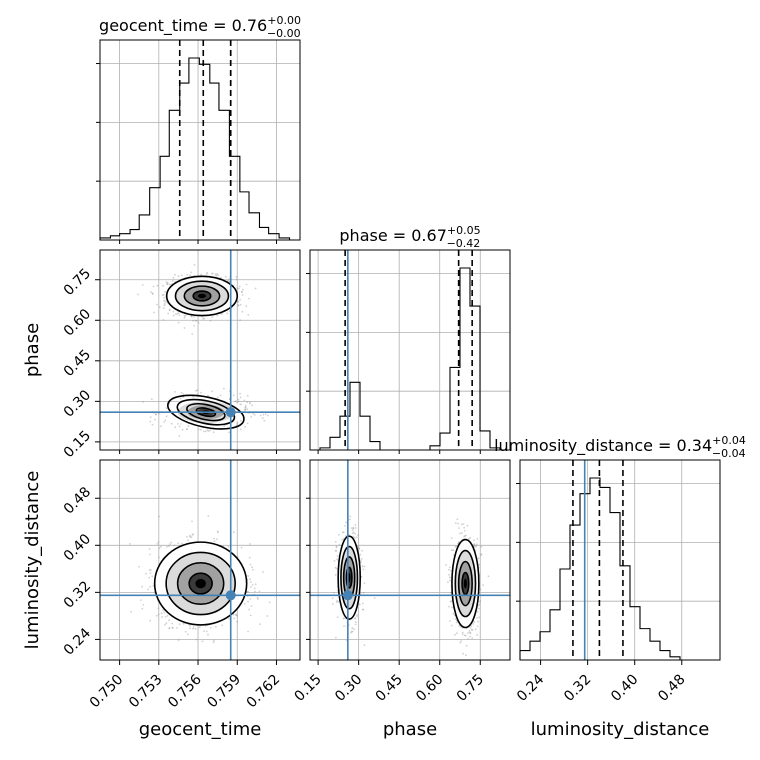 The height and width of the screenshot is (760, 760). I want to click on x-axis-label-geocent_time: geocent_time, so click(200, 729).